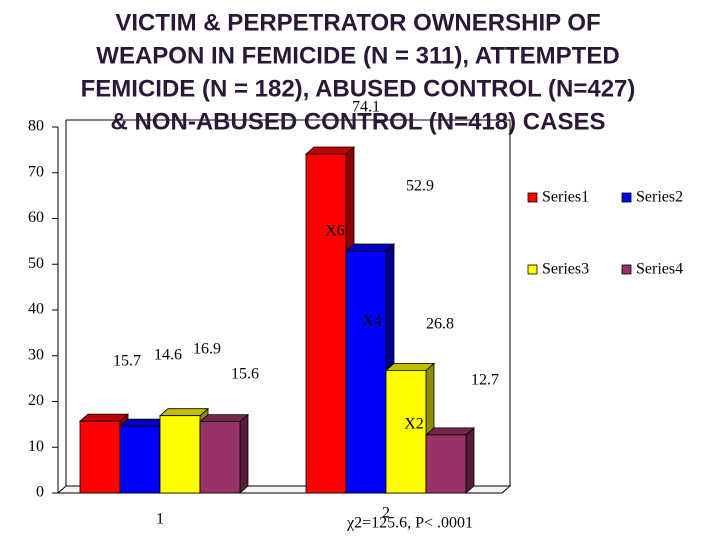 The height and width of the screenshot is (540, 720). I want to click on y-tick-label: 10, so click(36, 446).